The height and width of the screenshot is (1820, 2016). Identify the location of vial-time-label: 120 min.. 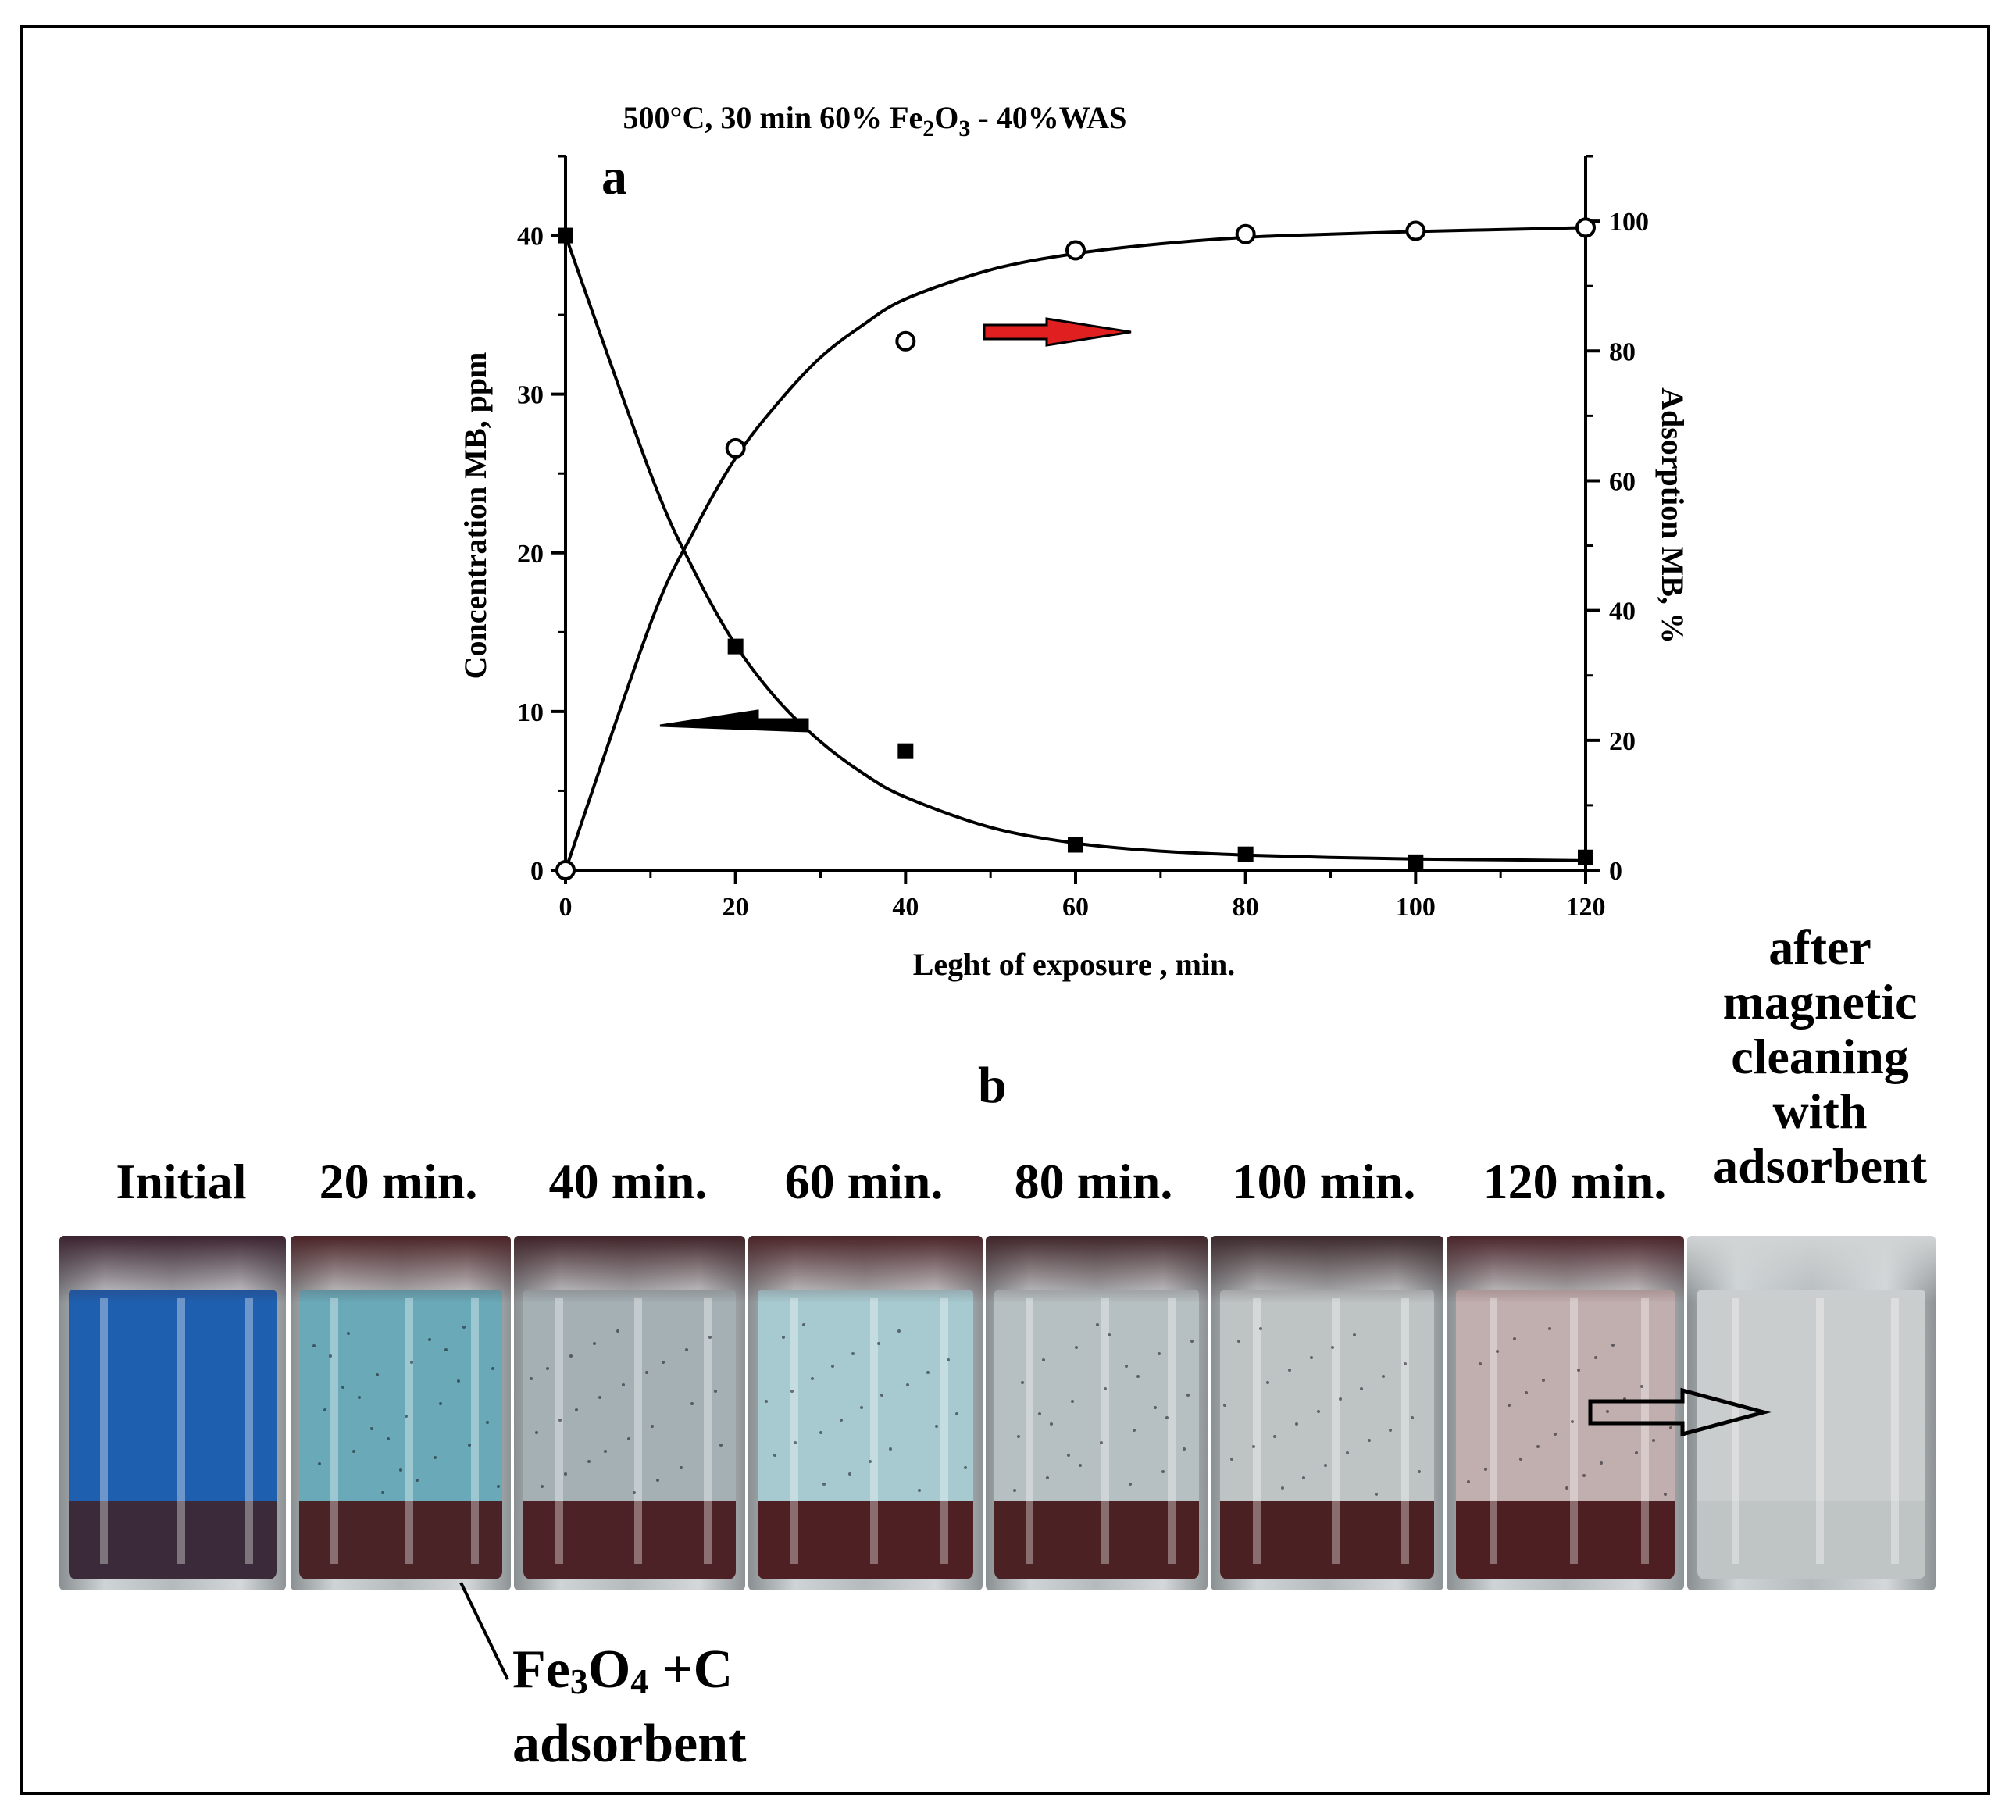
(1575, 1181).